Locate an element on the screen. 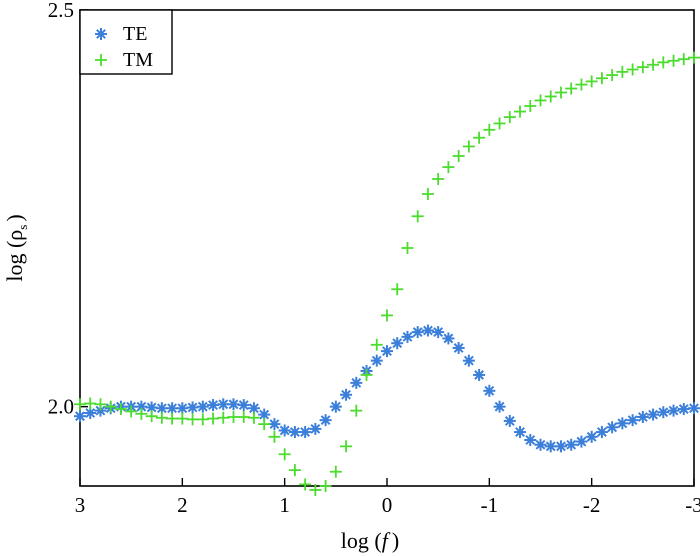  x-axis-title-var: f is located at coordinates (386, 540).